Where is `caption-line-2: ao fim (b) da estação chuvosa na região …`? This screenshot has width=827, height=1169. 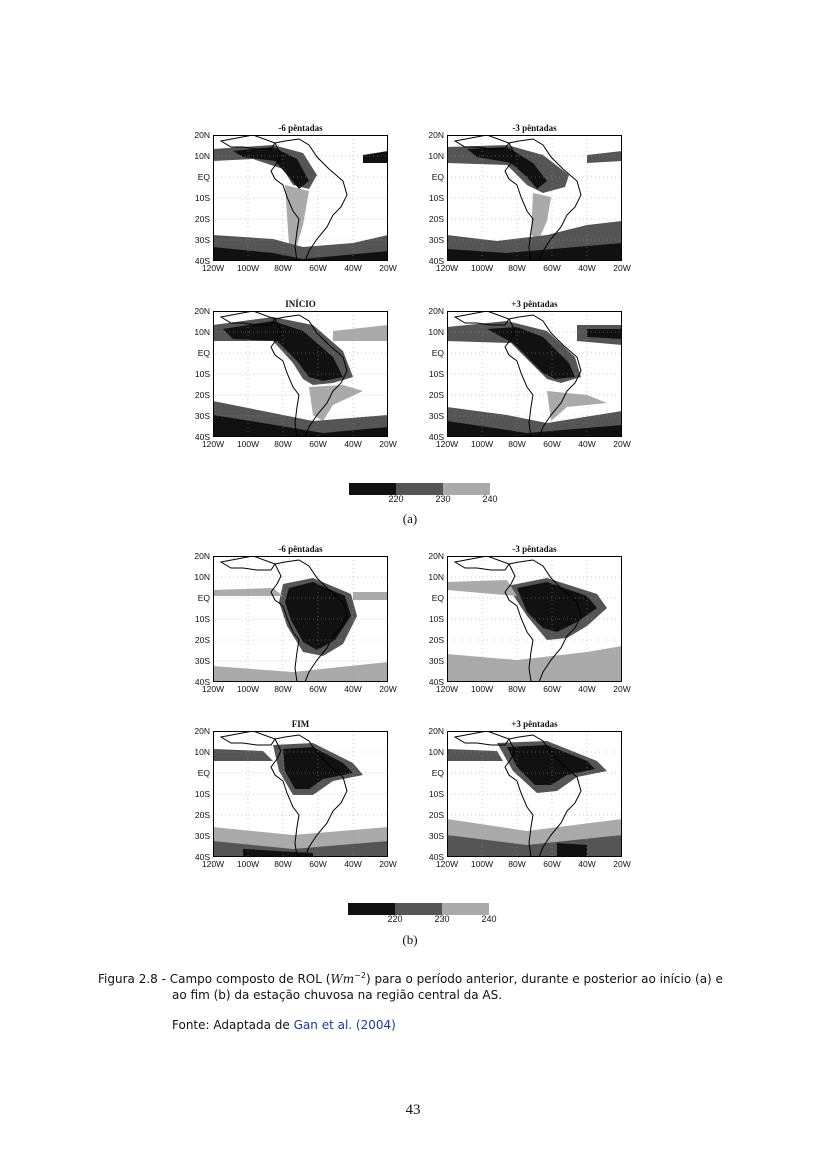 caption-line-2: ao fim (b) da estação chuvosa na região … is located at coordinates (337, 995).